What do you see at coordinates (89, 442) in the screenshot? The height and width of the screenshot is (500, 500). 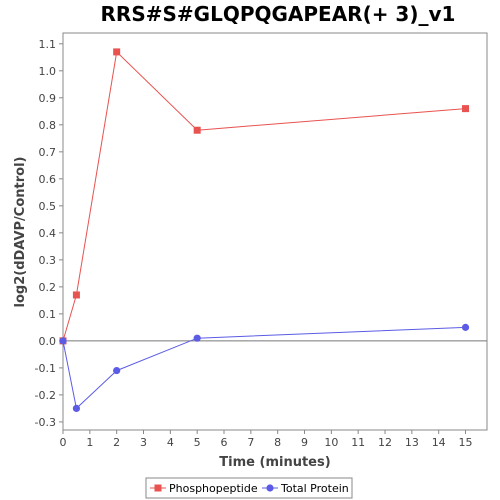 I see `x-tick-label: 1` at bounding box center [89, 442].